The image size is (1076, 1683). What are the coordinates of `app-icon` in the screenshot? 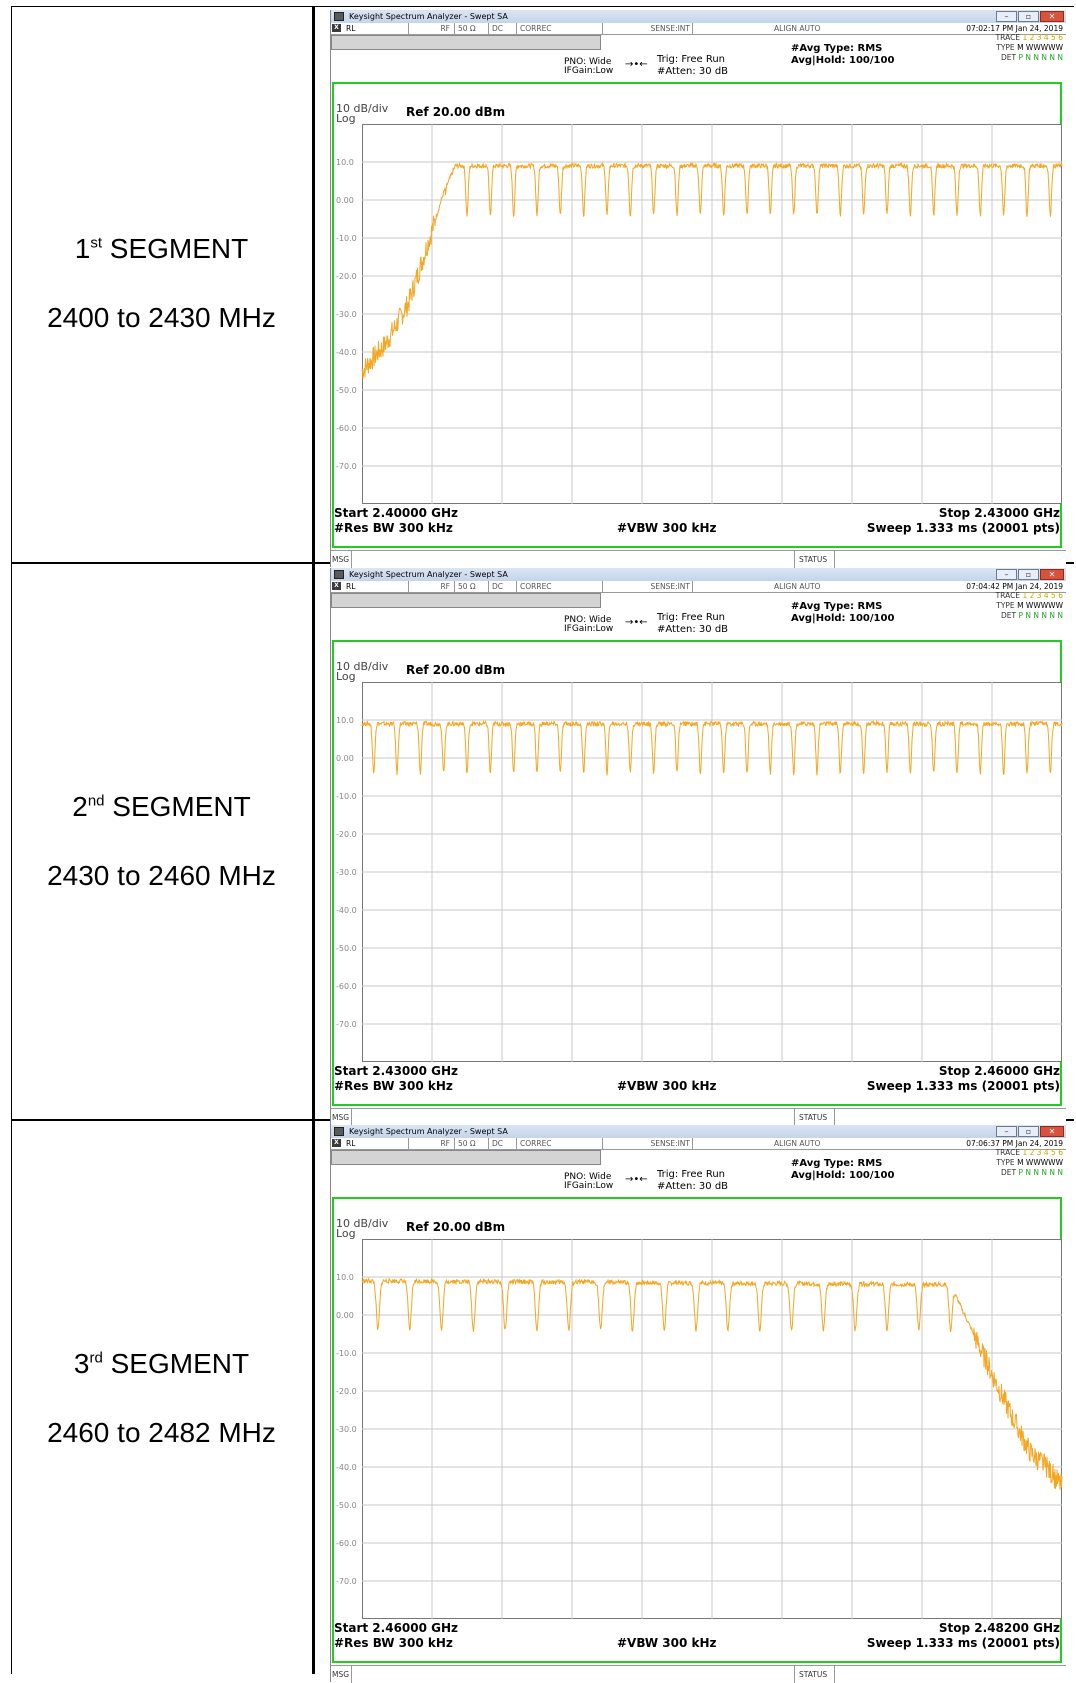 It's located at (339, 1131).